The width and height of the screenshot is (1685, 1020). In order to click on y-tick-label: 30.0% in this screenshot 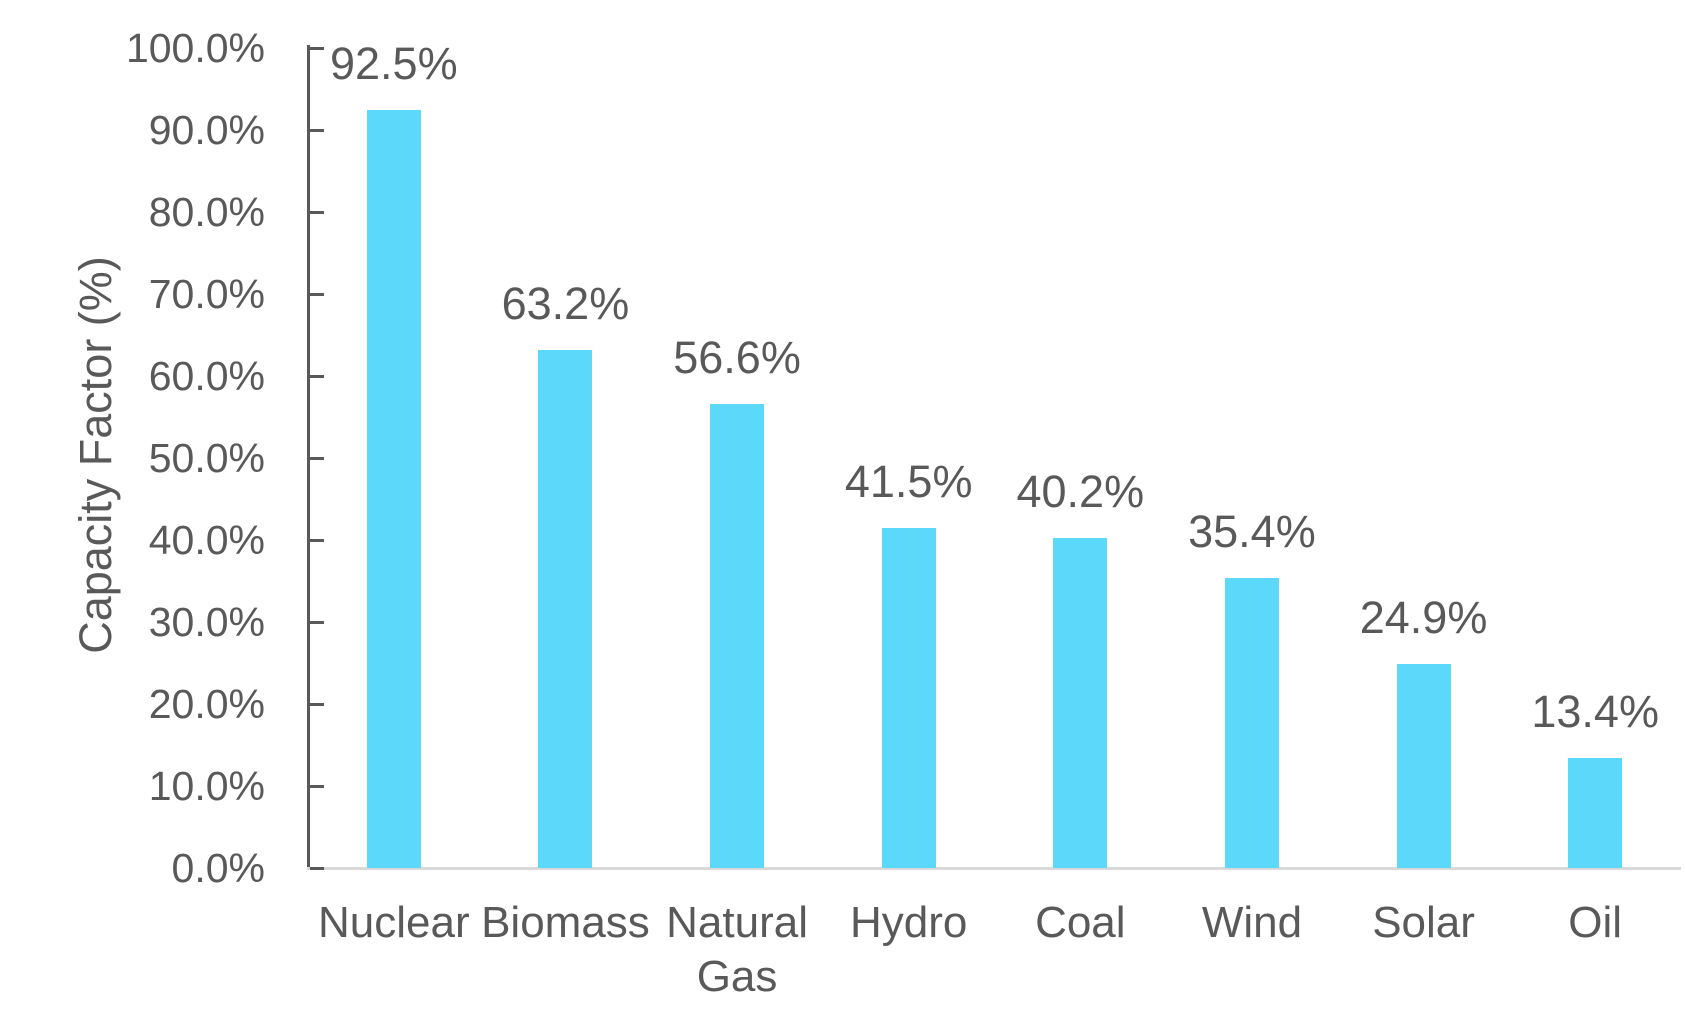, I will do `click(206, 622)`.